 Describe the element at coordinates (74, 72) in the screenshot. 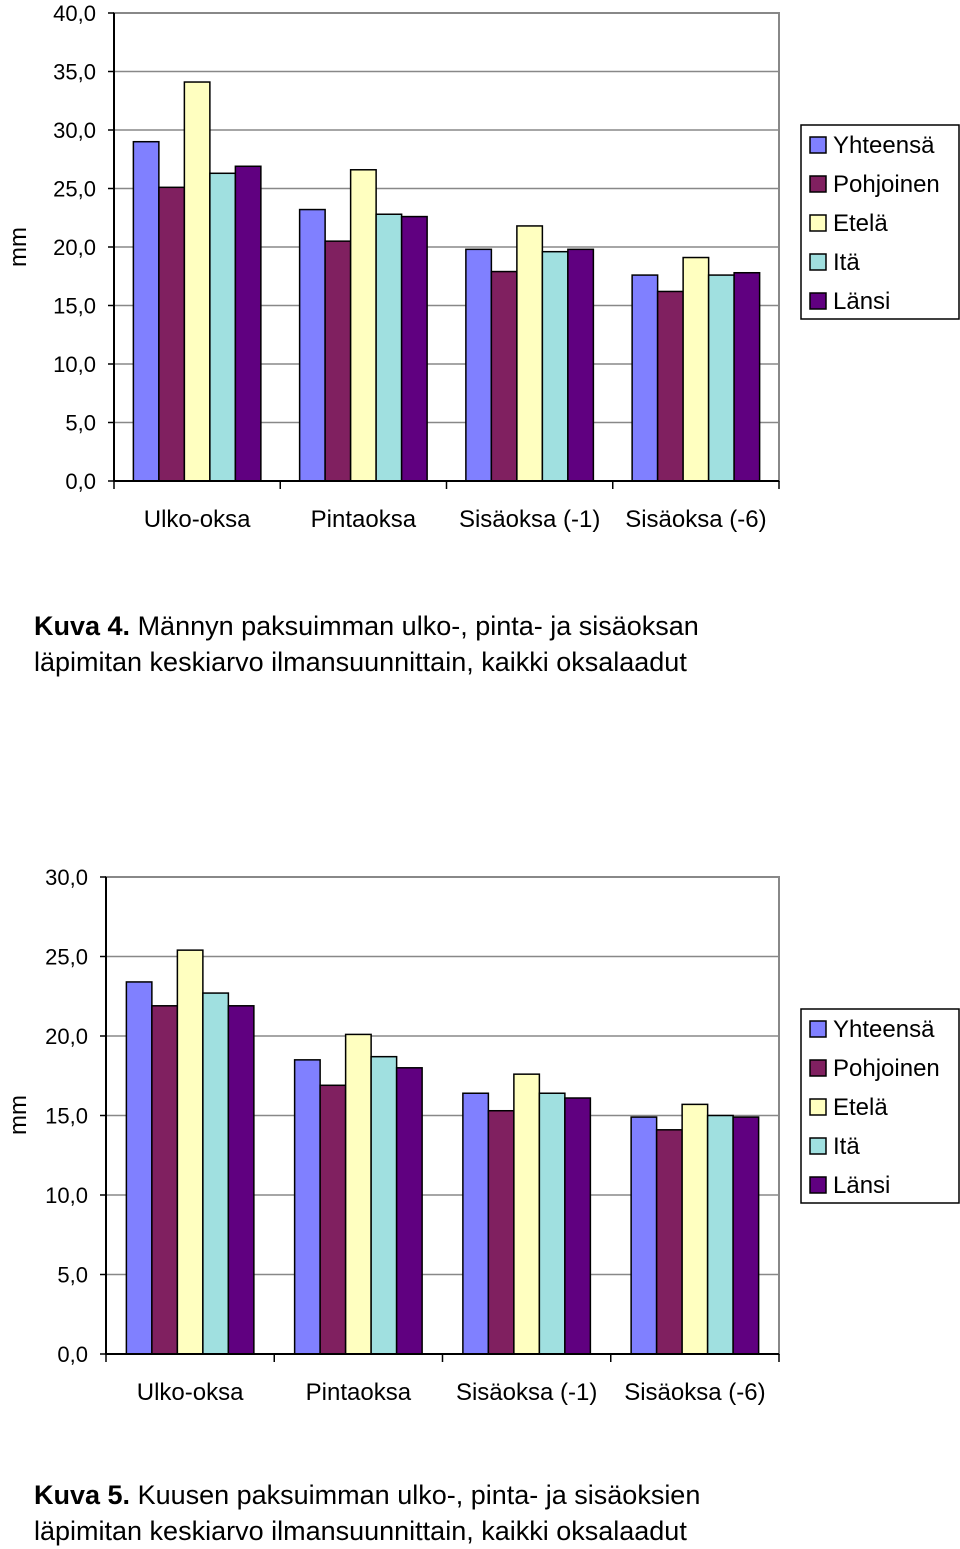

I see `y-tick-label: 35,0` at that location.